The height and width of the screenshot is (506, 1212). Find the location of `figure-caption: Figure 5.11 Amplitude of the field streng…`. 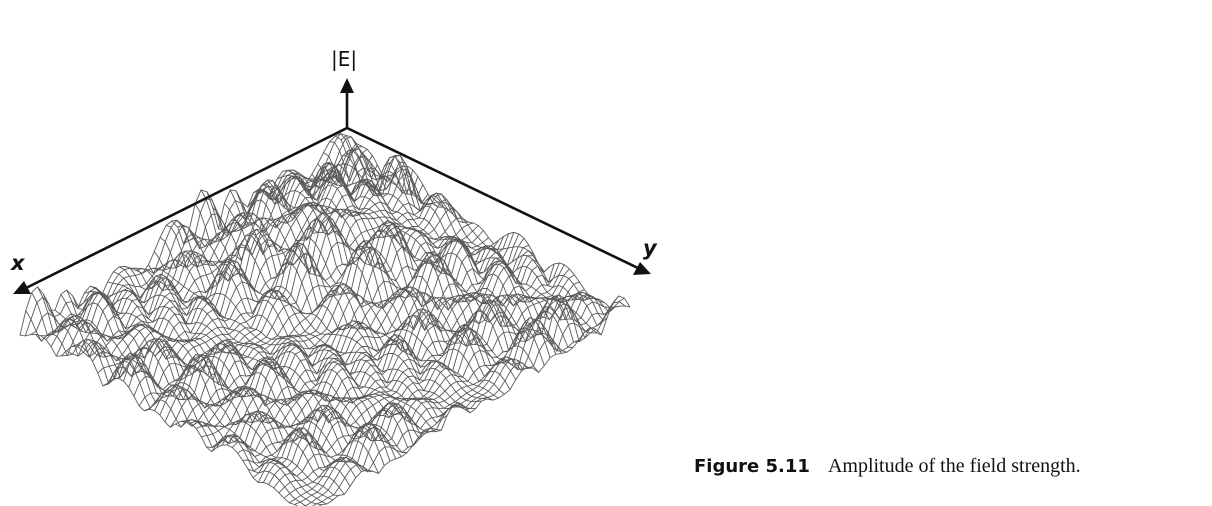

figure-caption: Figure 5.11 Amplitude of the field streng… is located at coordinates (887, 466).